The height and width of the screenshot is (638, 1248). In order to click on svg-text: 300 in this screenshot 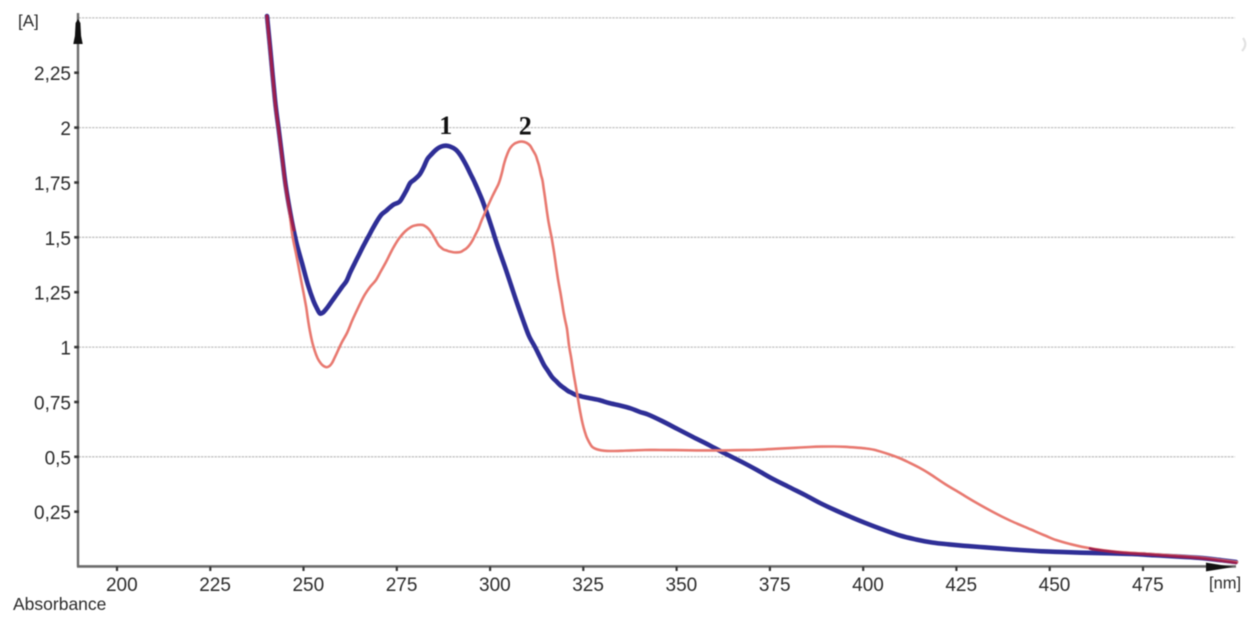, I will do `click(495, 585)`.